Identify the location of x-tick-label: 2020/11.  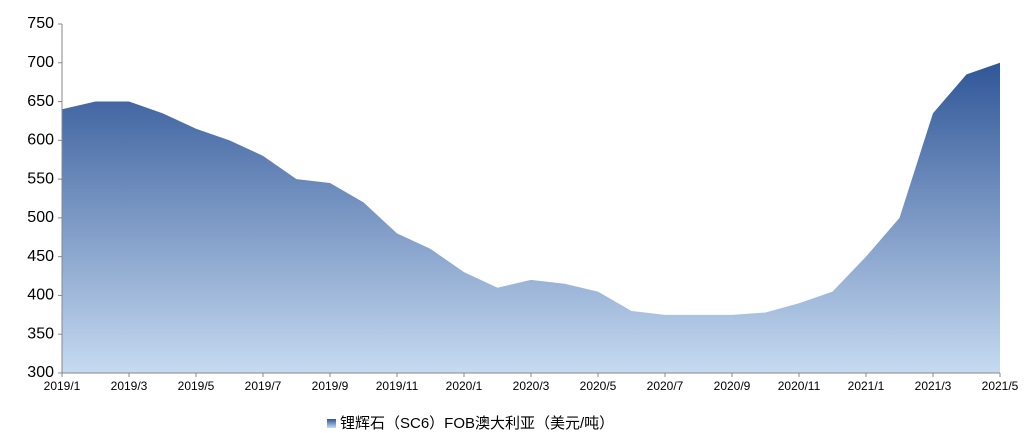
(799, 386).